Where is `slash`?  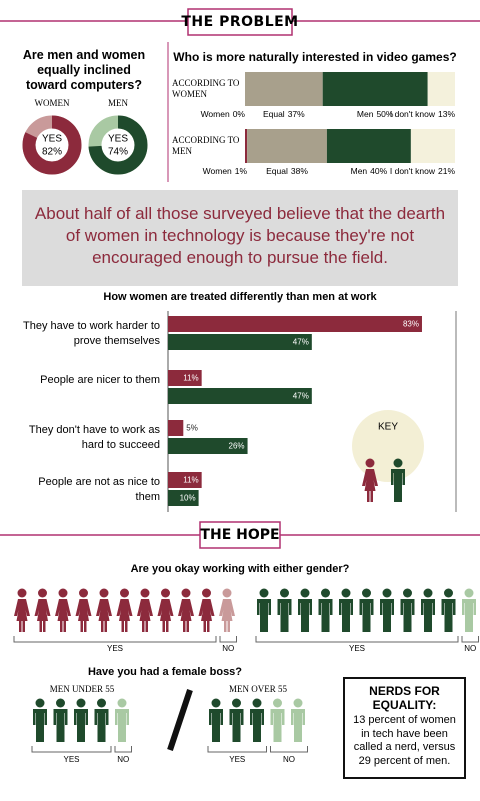 slash is located at coordinates (180, 720).